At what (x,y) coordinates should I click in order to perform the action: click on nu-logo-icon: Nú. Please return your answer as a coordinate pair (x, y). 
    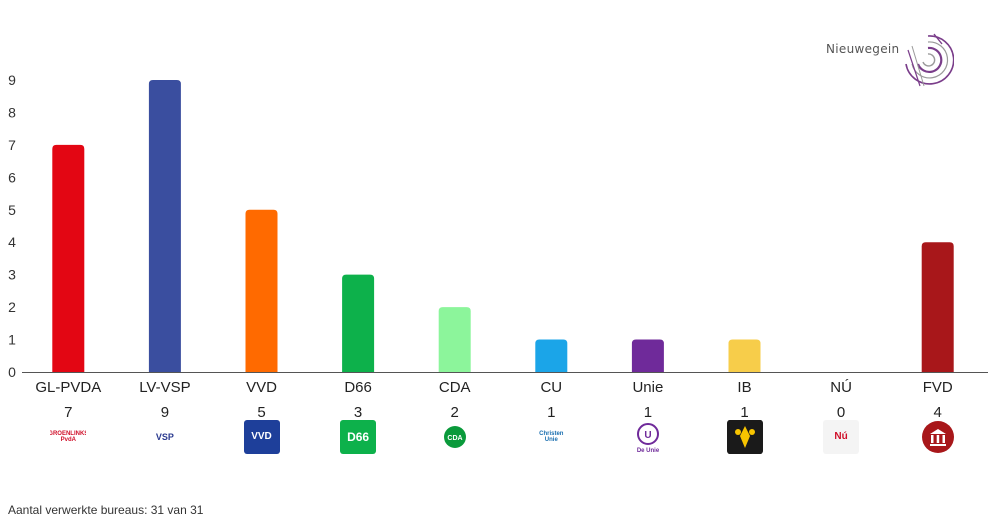
    Looking at the image, I should click on (841, 437).